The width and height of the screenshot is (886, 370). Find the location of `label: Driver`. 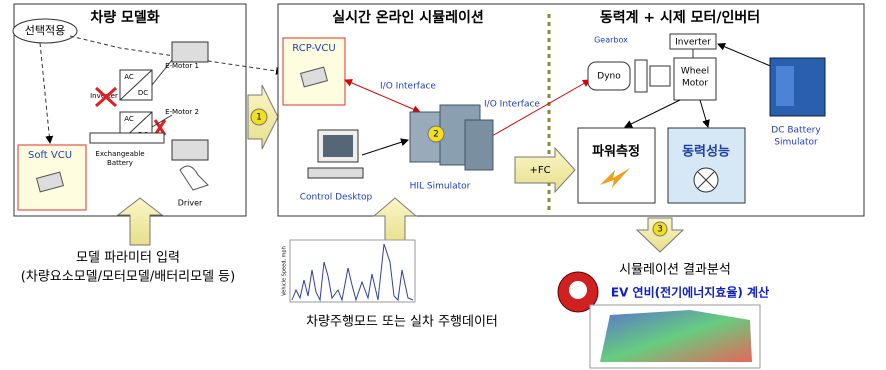

label: Driver is located at coordinates (190, 203).